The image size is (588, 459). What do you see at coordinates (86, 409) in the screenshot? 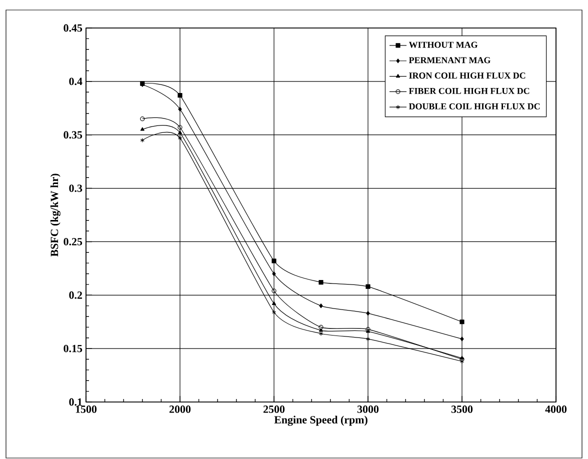
I see `x-tick-label: 1500` at bounding box center [86, 409].